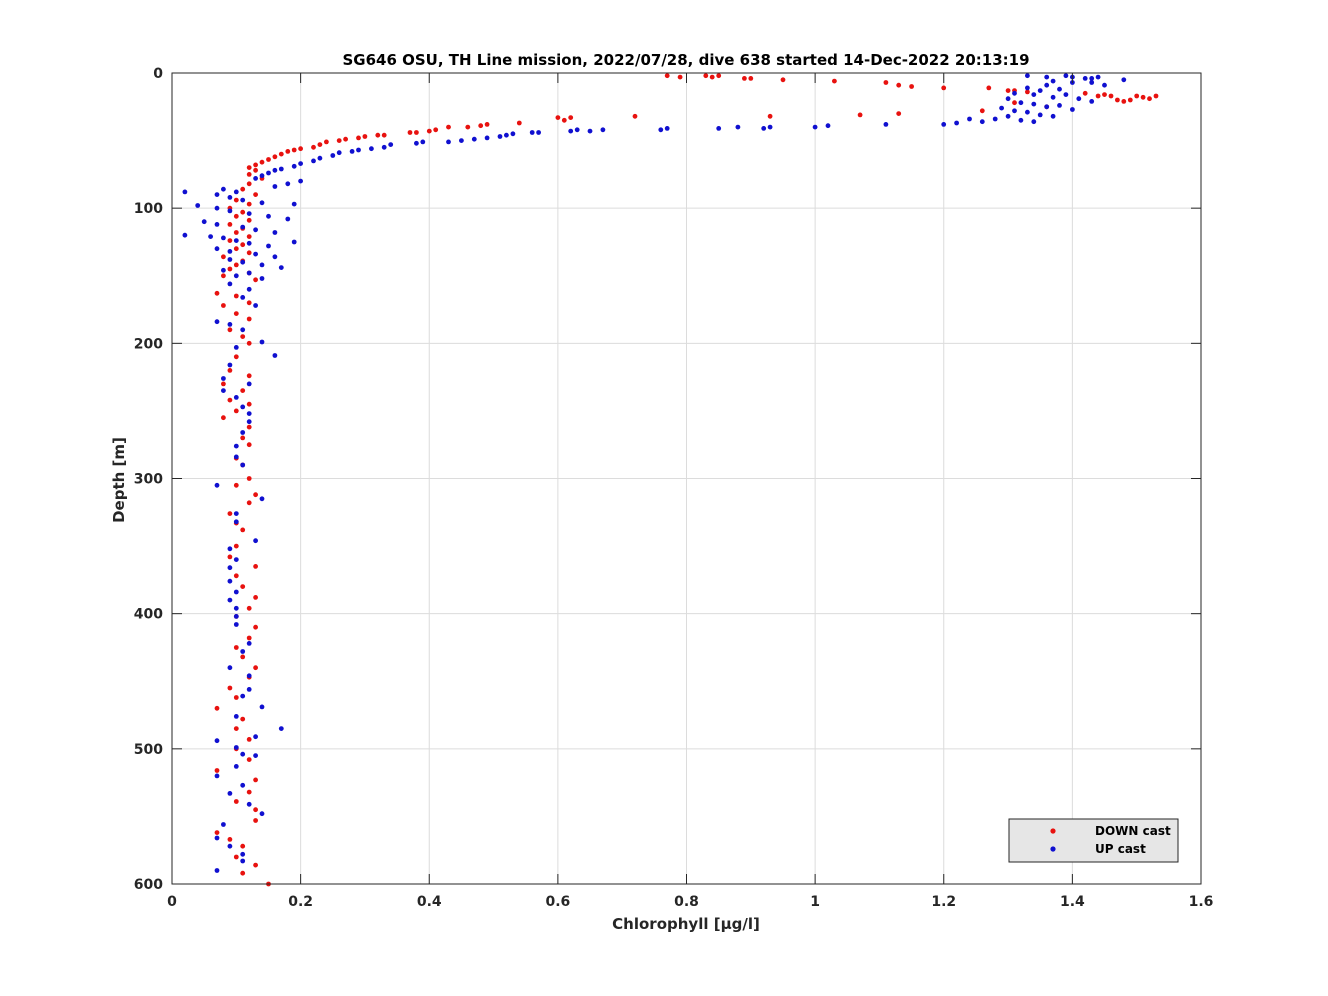  I want to click on x-tick-label: 1.6, so click(1201, 902).